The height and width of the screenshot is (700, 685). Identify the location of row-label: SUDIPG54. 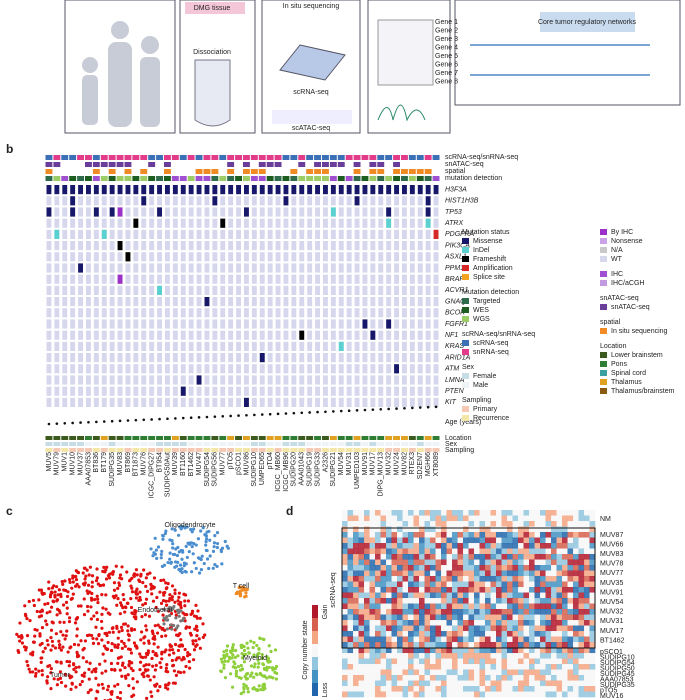
(617, 663).